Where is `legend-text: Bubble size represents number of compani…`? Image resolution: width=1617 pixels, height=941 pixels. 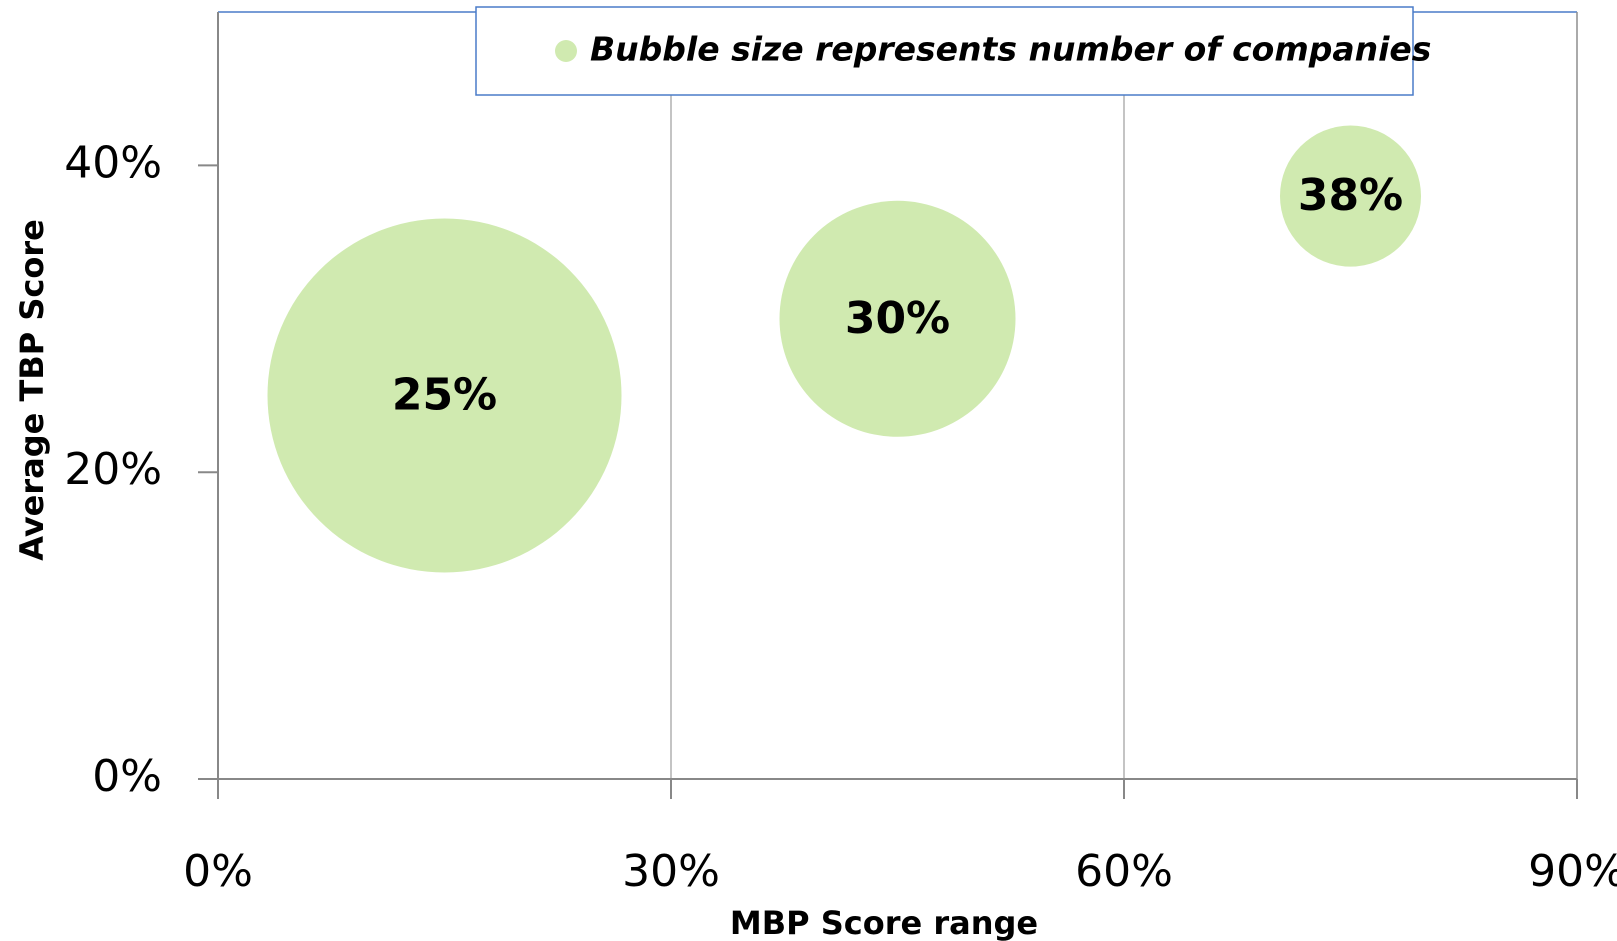 legend-text: Bubble size represents number of compani… is located at coordinates (1010, 49).